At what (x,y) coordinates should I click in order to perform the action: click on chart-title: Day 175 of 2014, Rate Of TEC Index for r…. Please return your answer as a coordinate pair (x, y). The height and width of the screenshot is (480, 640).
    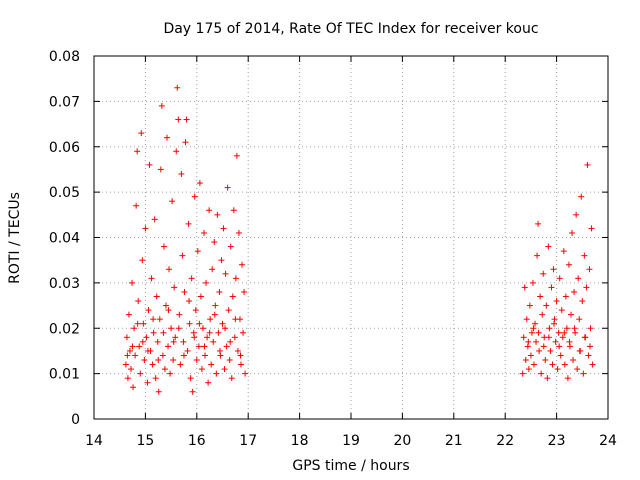
    Looking at the image, I should click on (350, 29).